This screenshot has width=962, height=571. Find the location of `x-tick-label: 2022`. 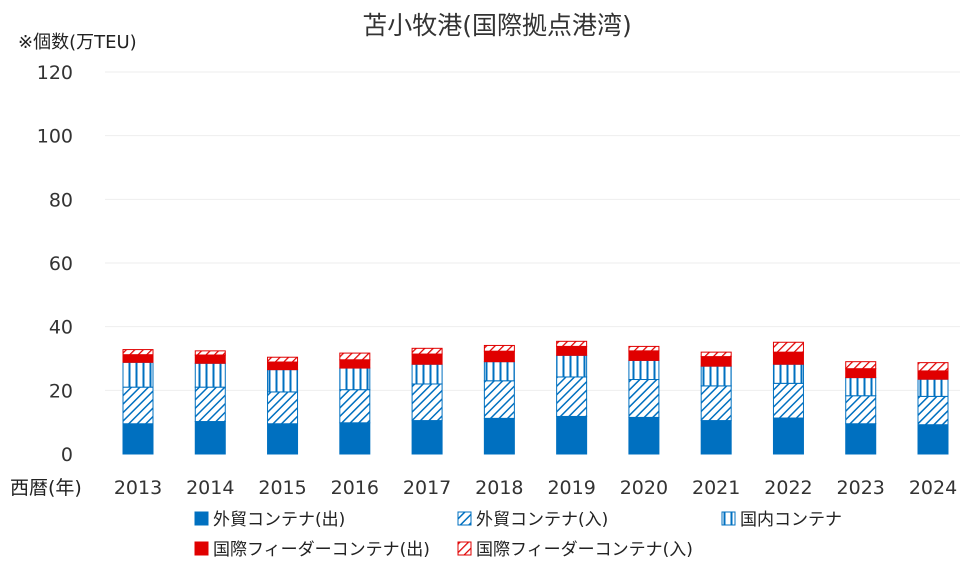

x-tick-label: 2022 is located at coordinates (788, 488).